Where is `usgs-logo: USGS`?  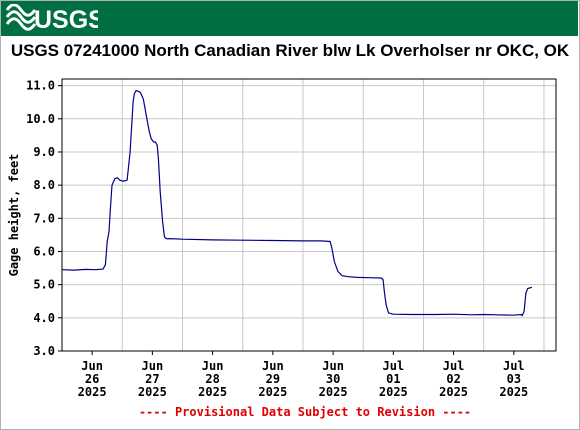 usgs-logo: USGS is located at coordinates (52, 18).